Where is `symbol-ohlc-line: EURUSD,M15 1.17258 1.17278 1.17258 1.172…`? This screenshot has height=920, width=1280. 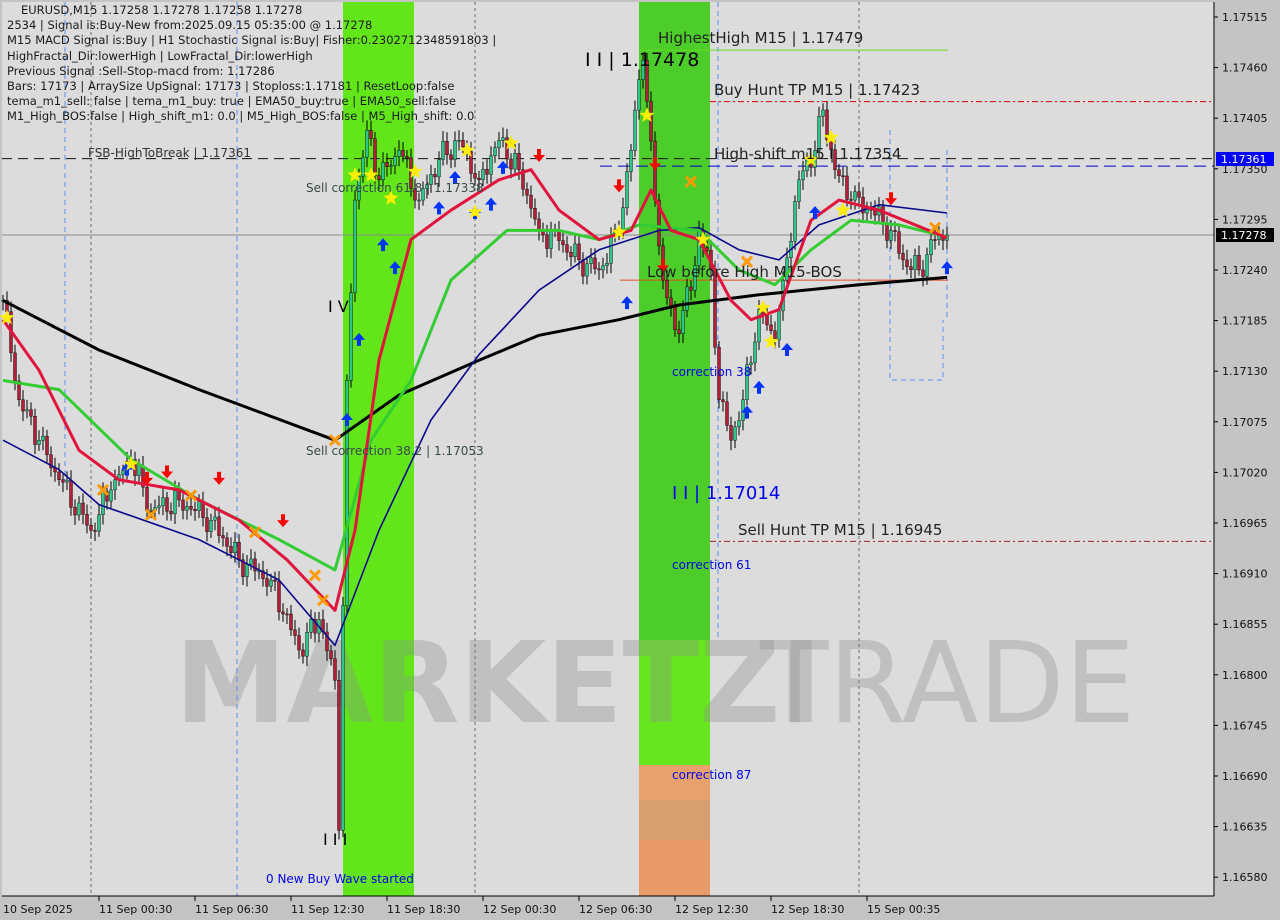
symbol-ohlc-line: EURUSD,M15 1.17258 1.17278 1.17258 1.172… is located at coordinates (162, 10).